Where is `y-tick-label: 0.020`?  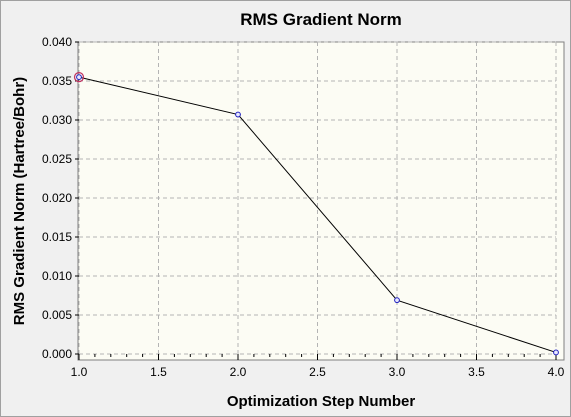 y-tick-label: 0.020 is located at coordinates (57, 198).